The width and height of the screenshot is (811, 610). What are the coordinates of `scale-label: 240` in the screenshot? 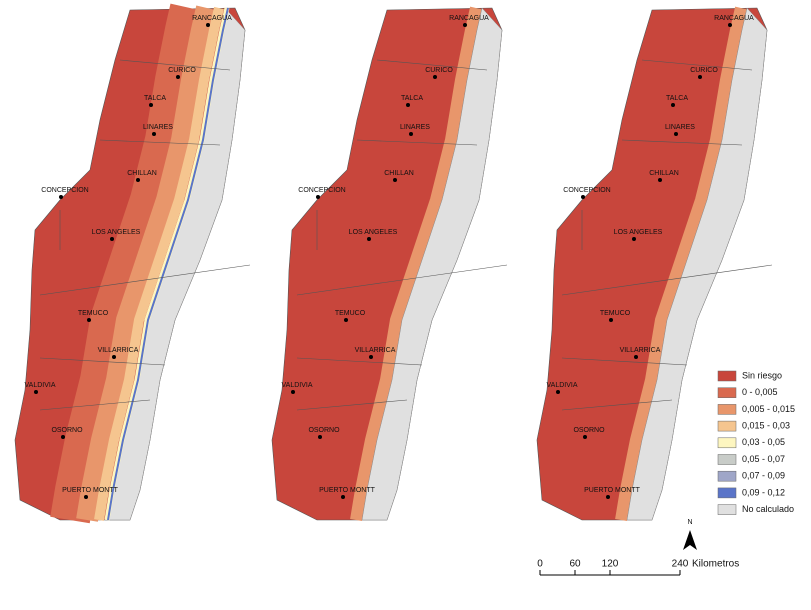 It's located at (680, 564).